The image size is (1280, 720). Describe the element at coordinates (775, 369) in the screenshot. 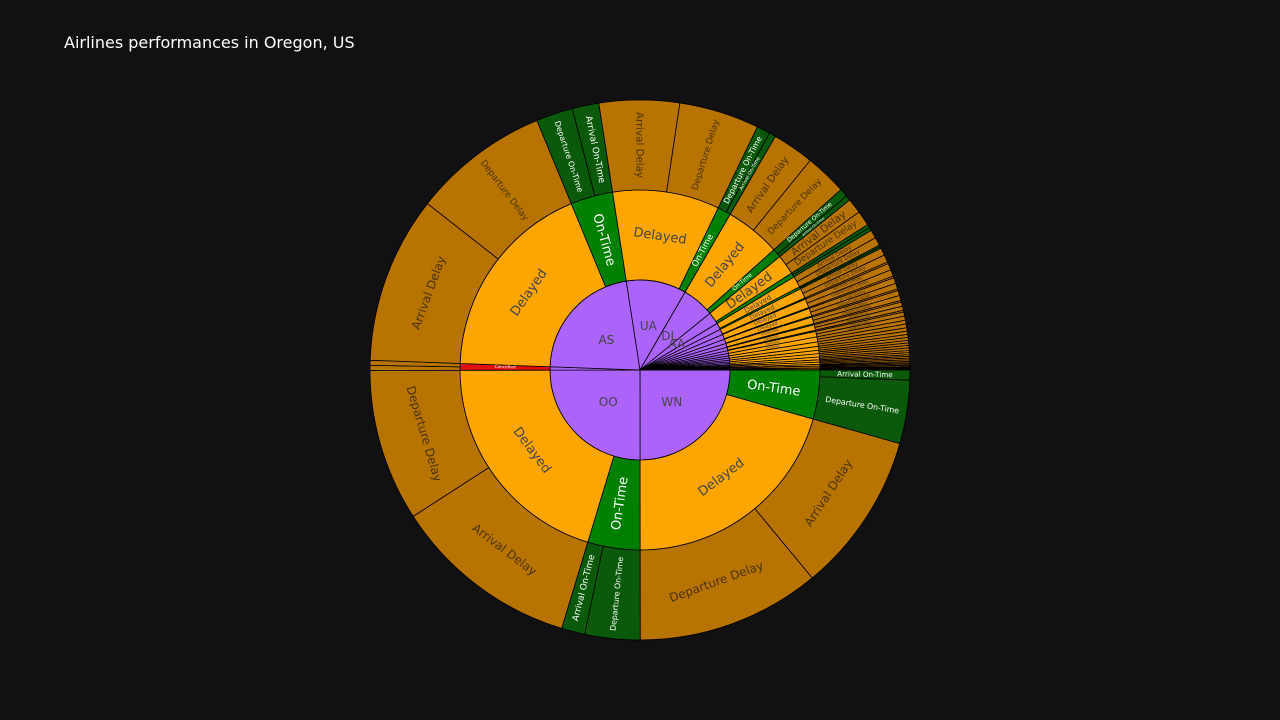

I see `status-segment-delayed` at that location.